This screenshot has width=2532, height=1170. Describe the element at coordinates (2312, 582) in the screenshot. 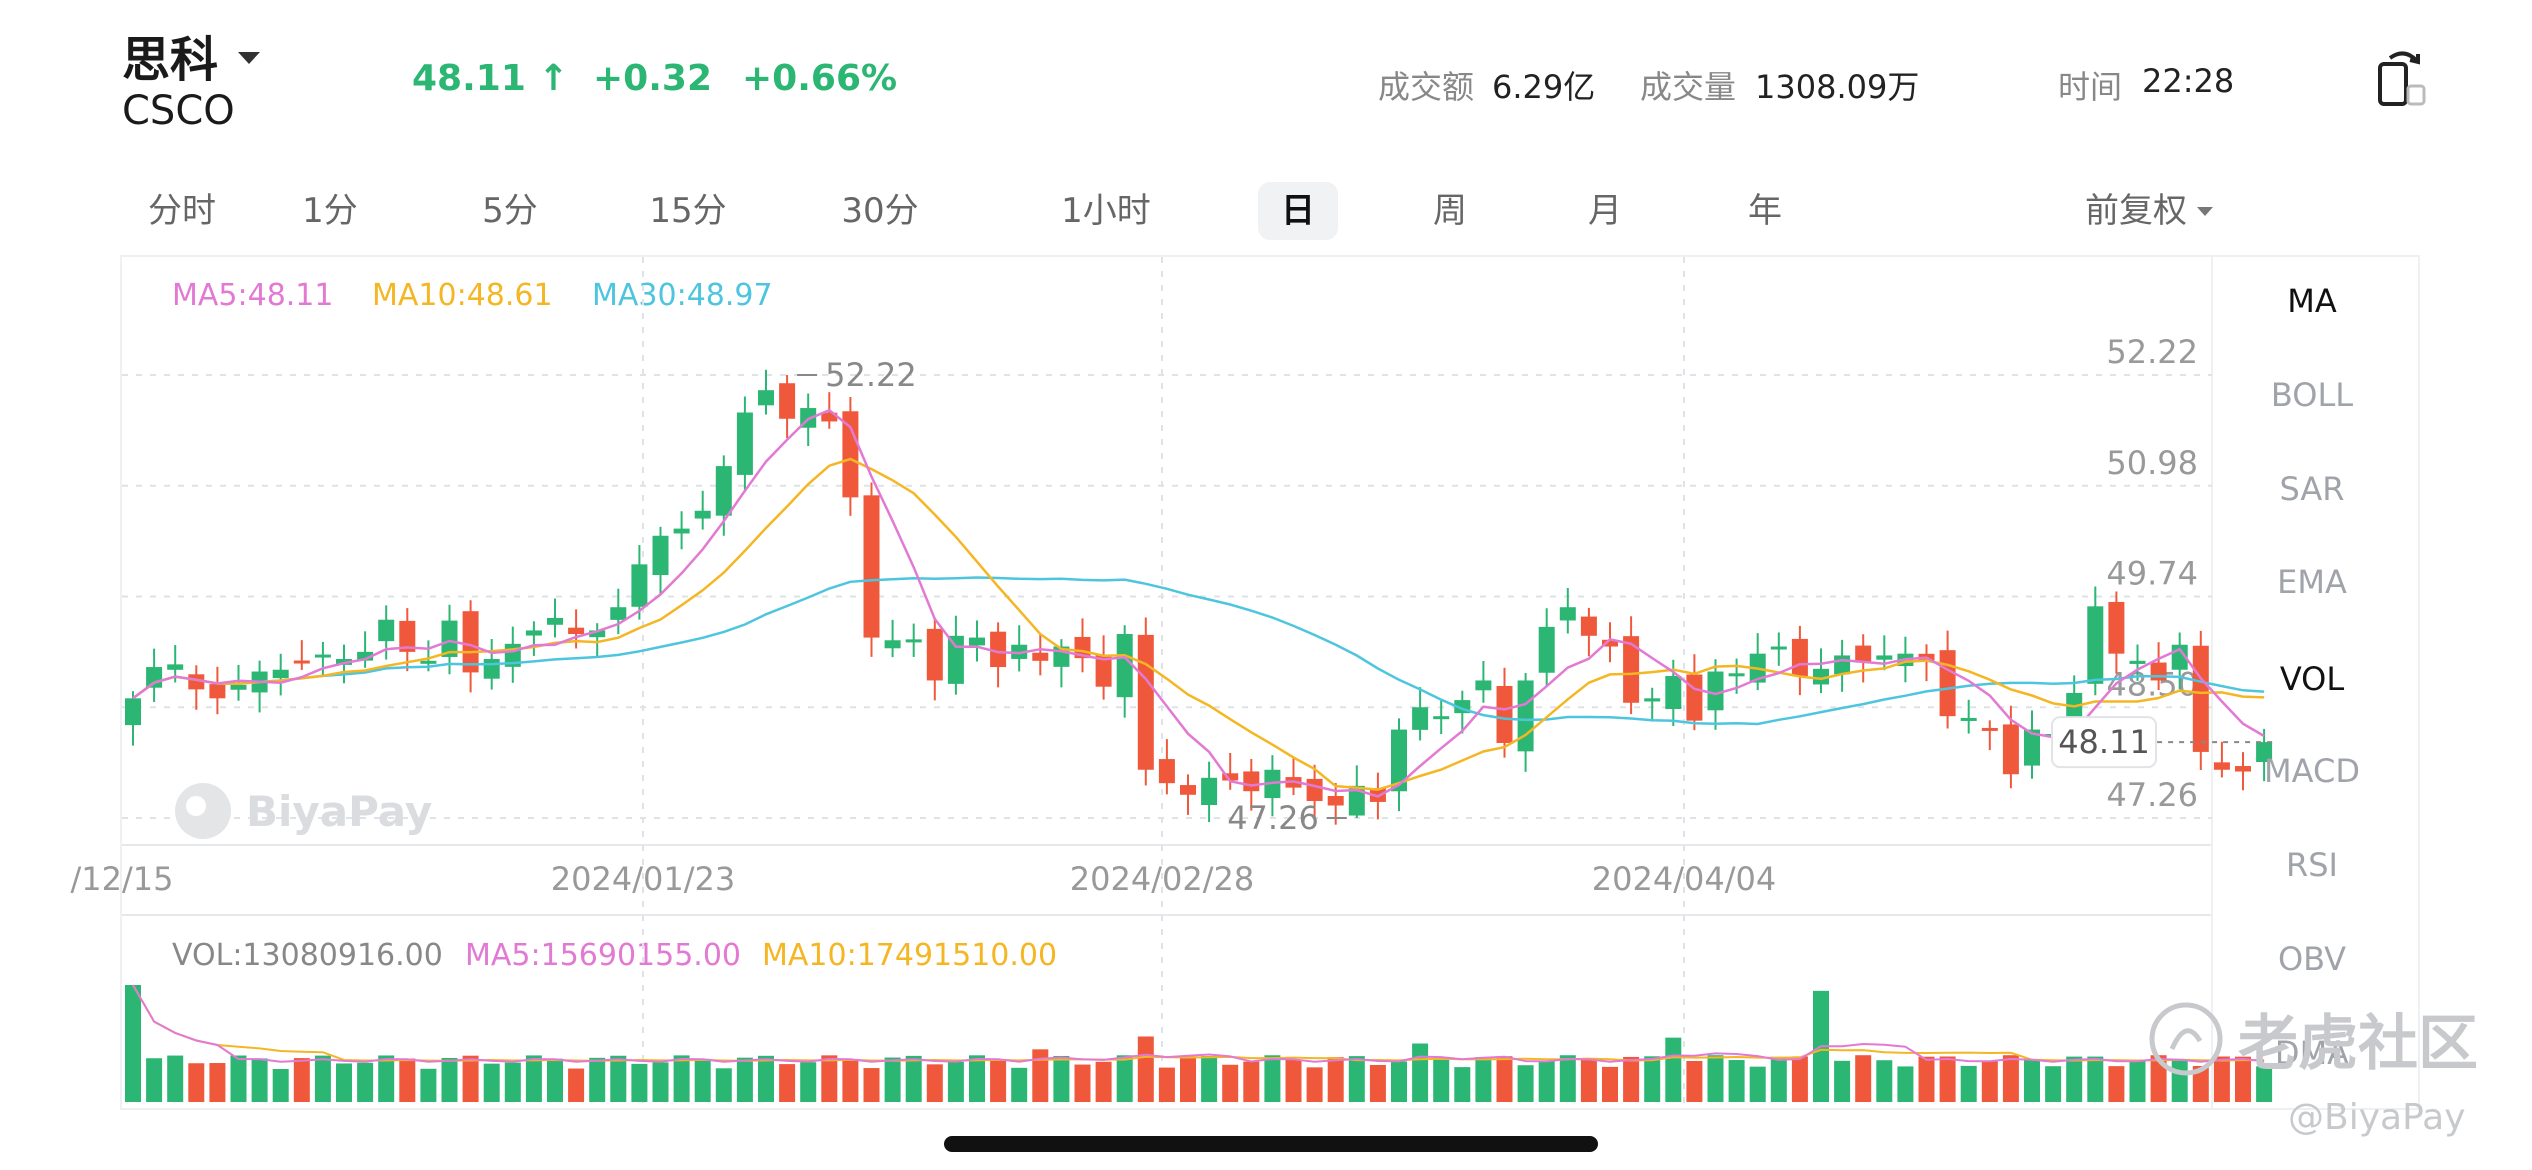

I see `indicator-ema: EMA` at that location.